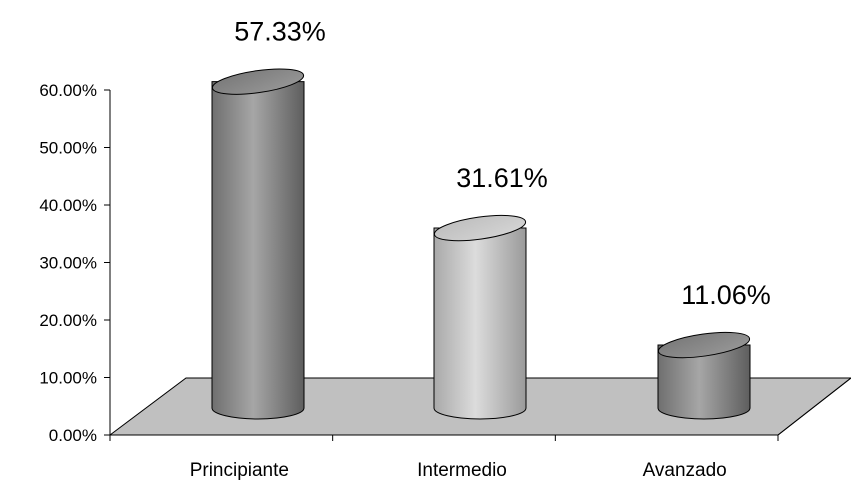 The height and width of the screenshot is (483, 851). What do you see at coordinates (685, 470) in the screenshot?
I see `x-category-label: Avanzado` at bounding box center [685, 470].